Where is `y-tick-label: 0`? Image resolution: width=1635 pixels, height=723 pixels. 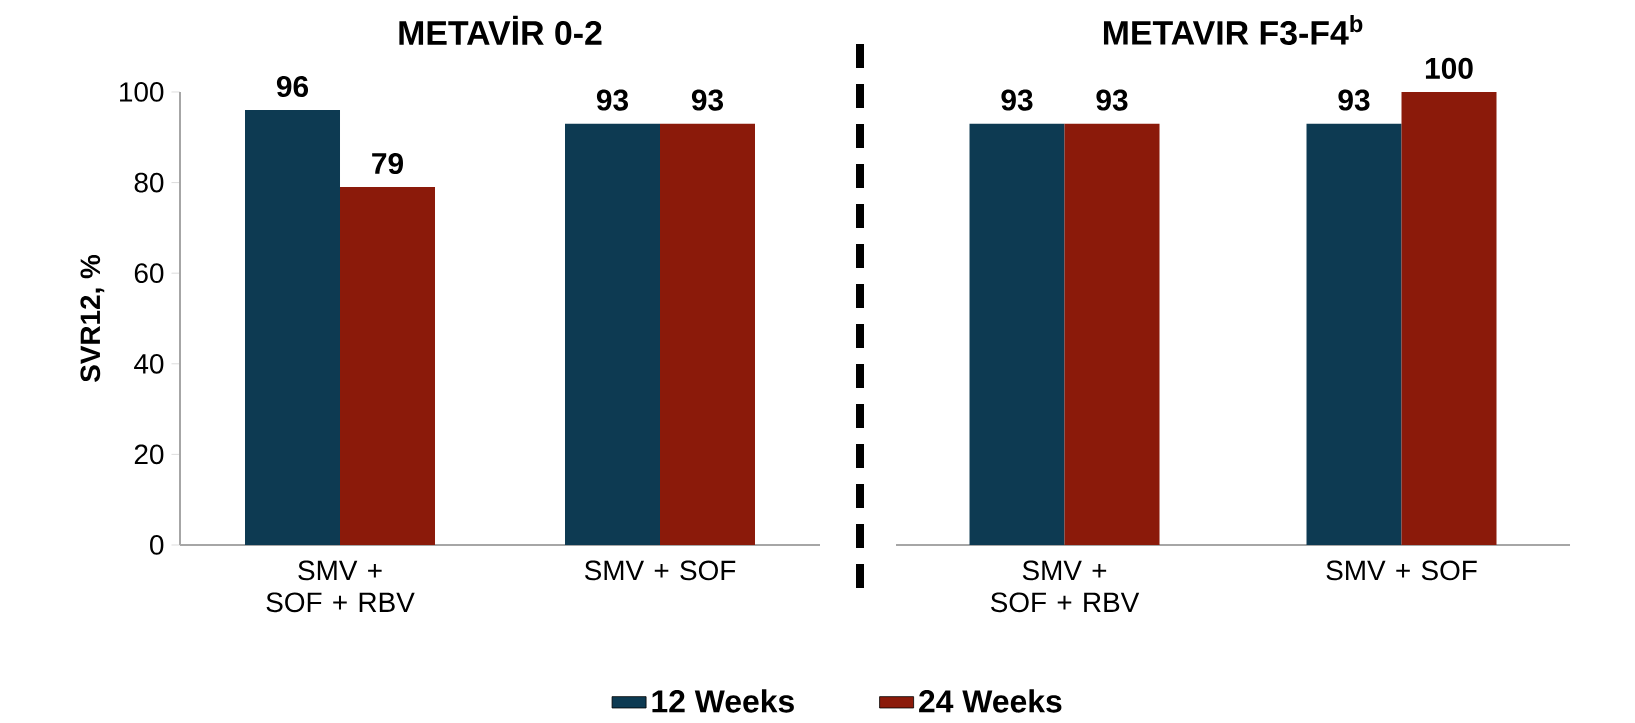 y-tick-label: 0 is located at coordinates (157, 544).